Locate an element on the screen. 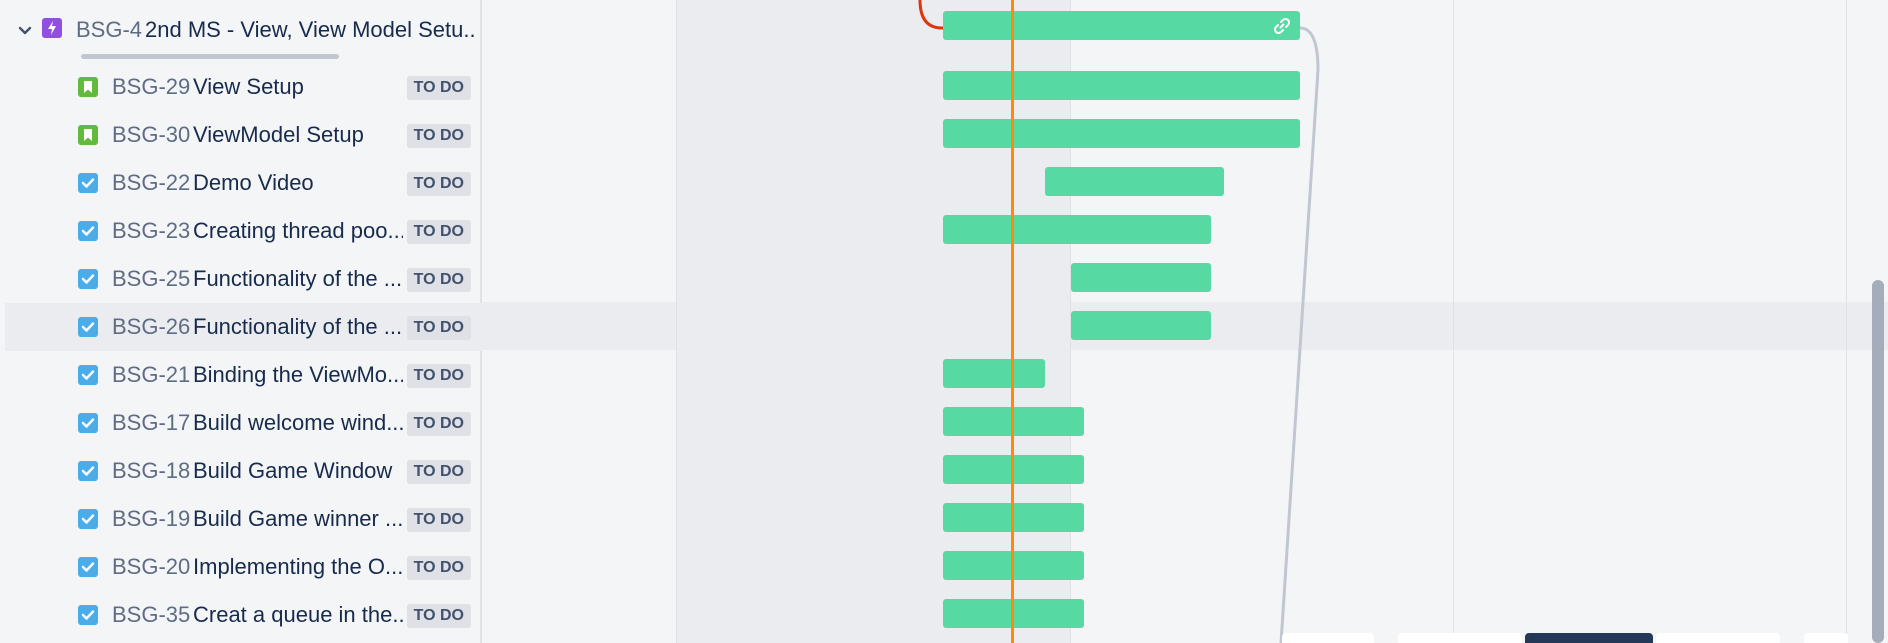 The height and width of the screenshot is (643, 1888). issue-key: BSG-30 is located at coordinates (151, 134).